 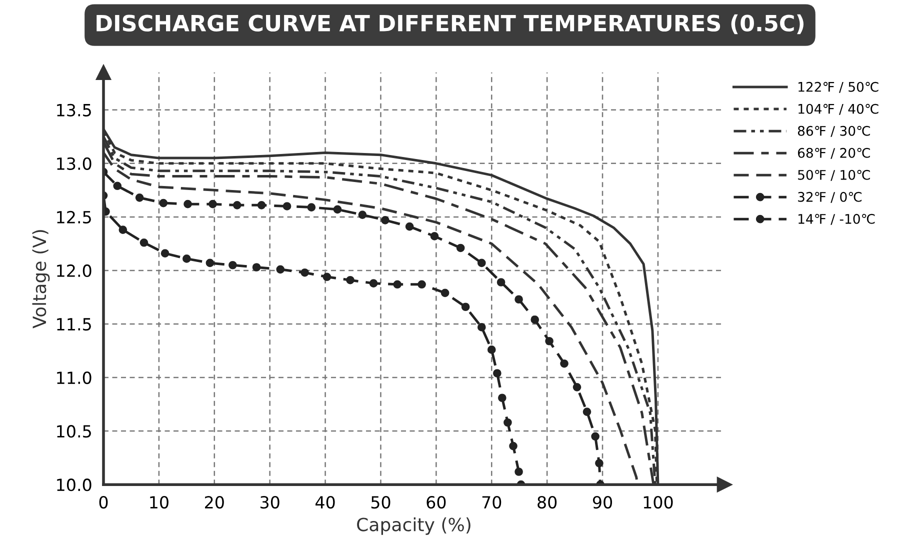 What do you see at coordinates (270, 502) in the screenshot?
I see `x-tick-label: 30` at bounding box center [270, 502].